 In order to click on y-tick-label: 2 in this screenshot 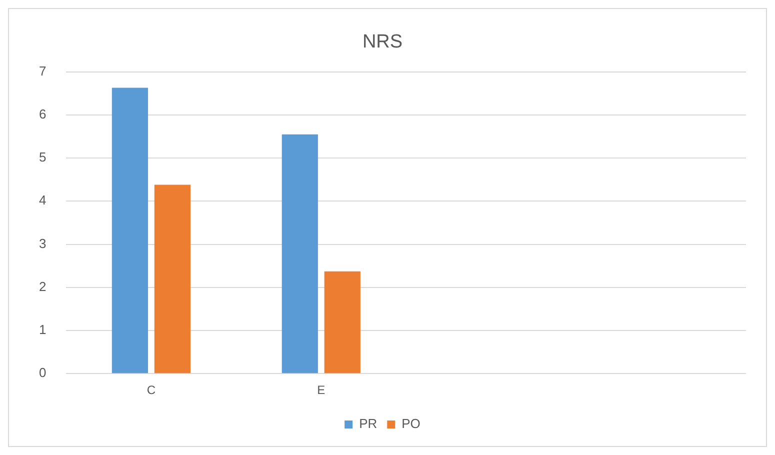, I will do `click(42, 286)`.